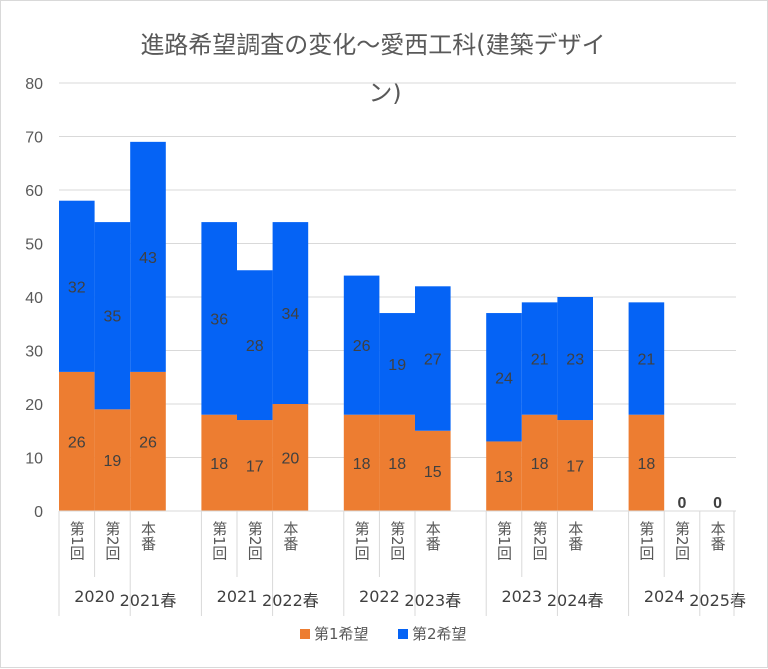 Image resolution: width=768 pixels, height=669 pixels. I want to click on x-group-label-year: 2021, so click(237, 596).